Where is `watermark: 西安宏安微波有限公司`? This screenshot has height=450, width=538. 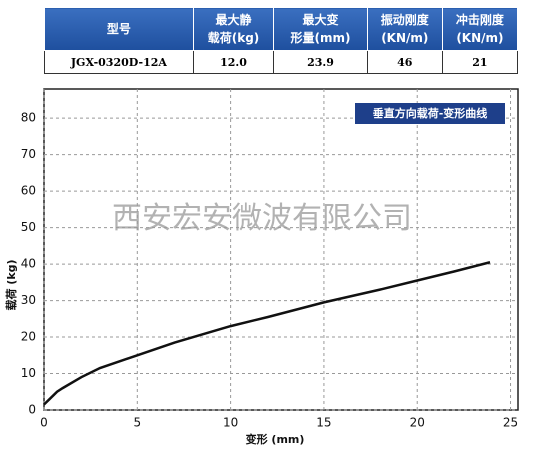
watermark: 西安宏安微波有限公司 is located at coordinates (262, 218).